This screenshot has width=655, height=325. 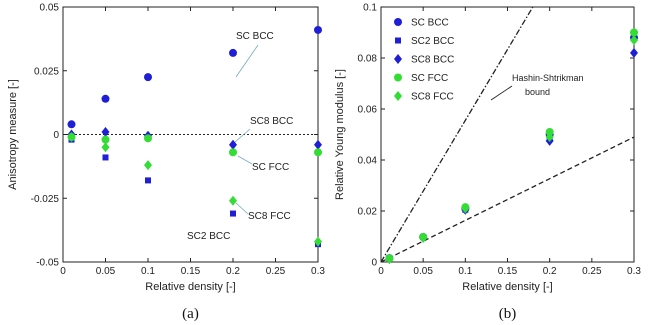 I want to click on legend: SC BCC SC2 BCC SC8 BCC SC FCC SC8 FCC, so click(x=424, y=60).